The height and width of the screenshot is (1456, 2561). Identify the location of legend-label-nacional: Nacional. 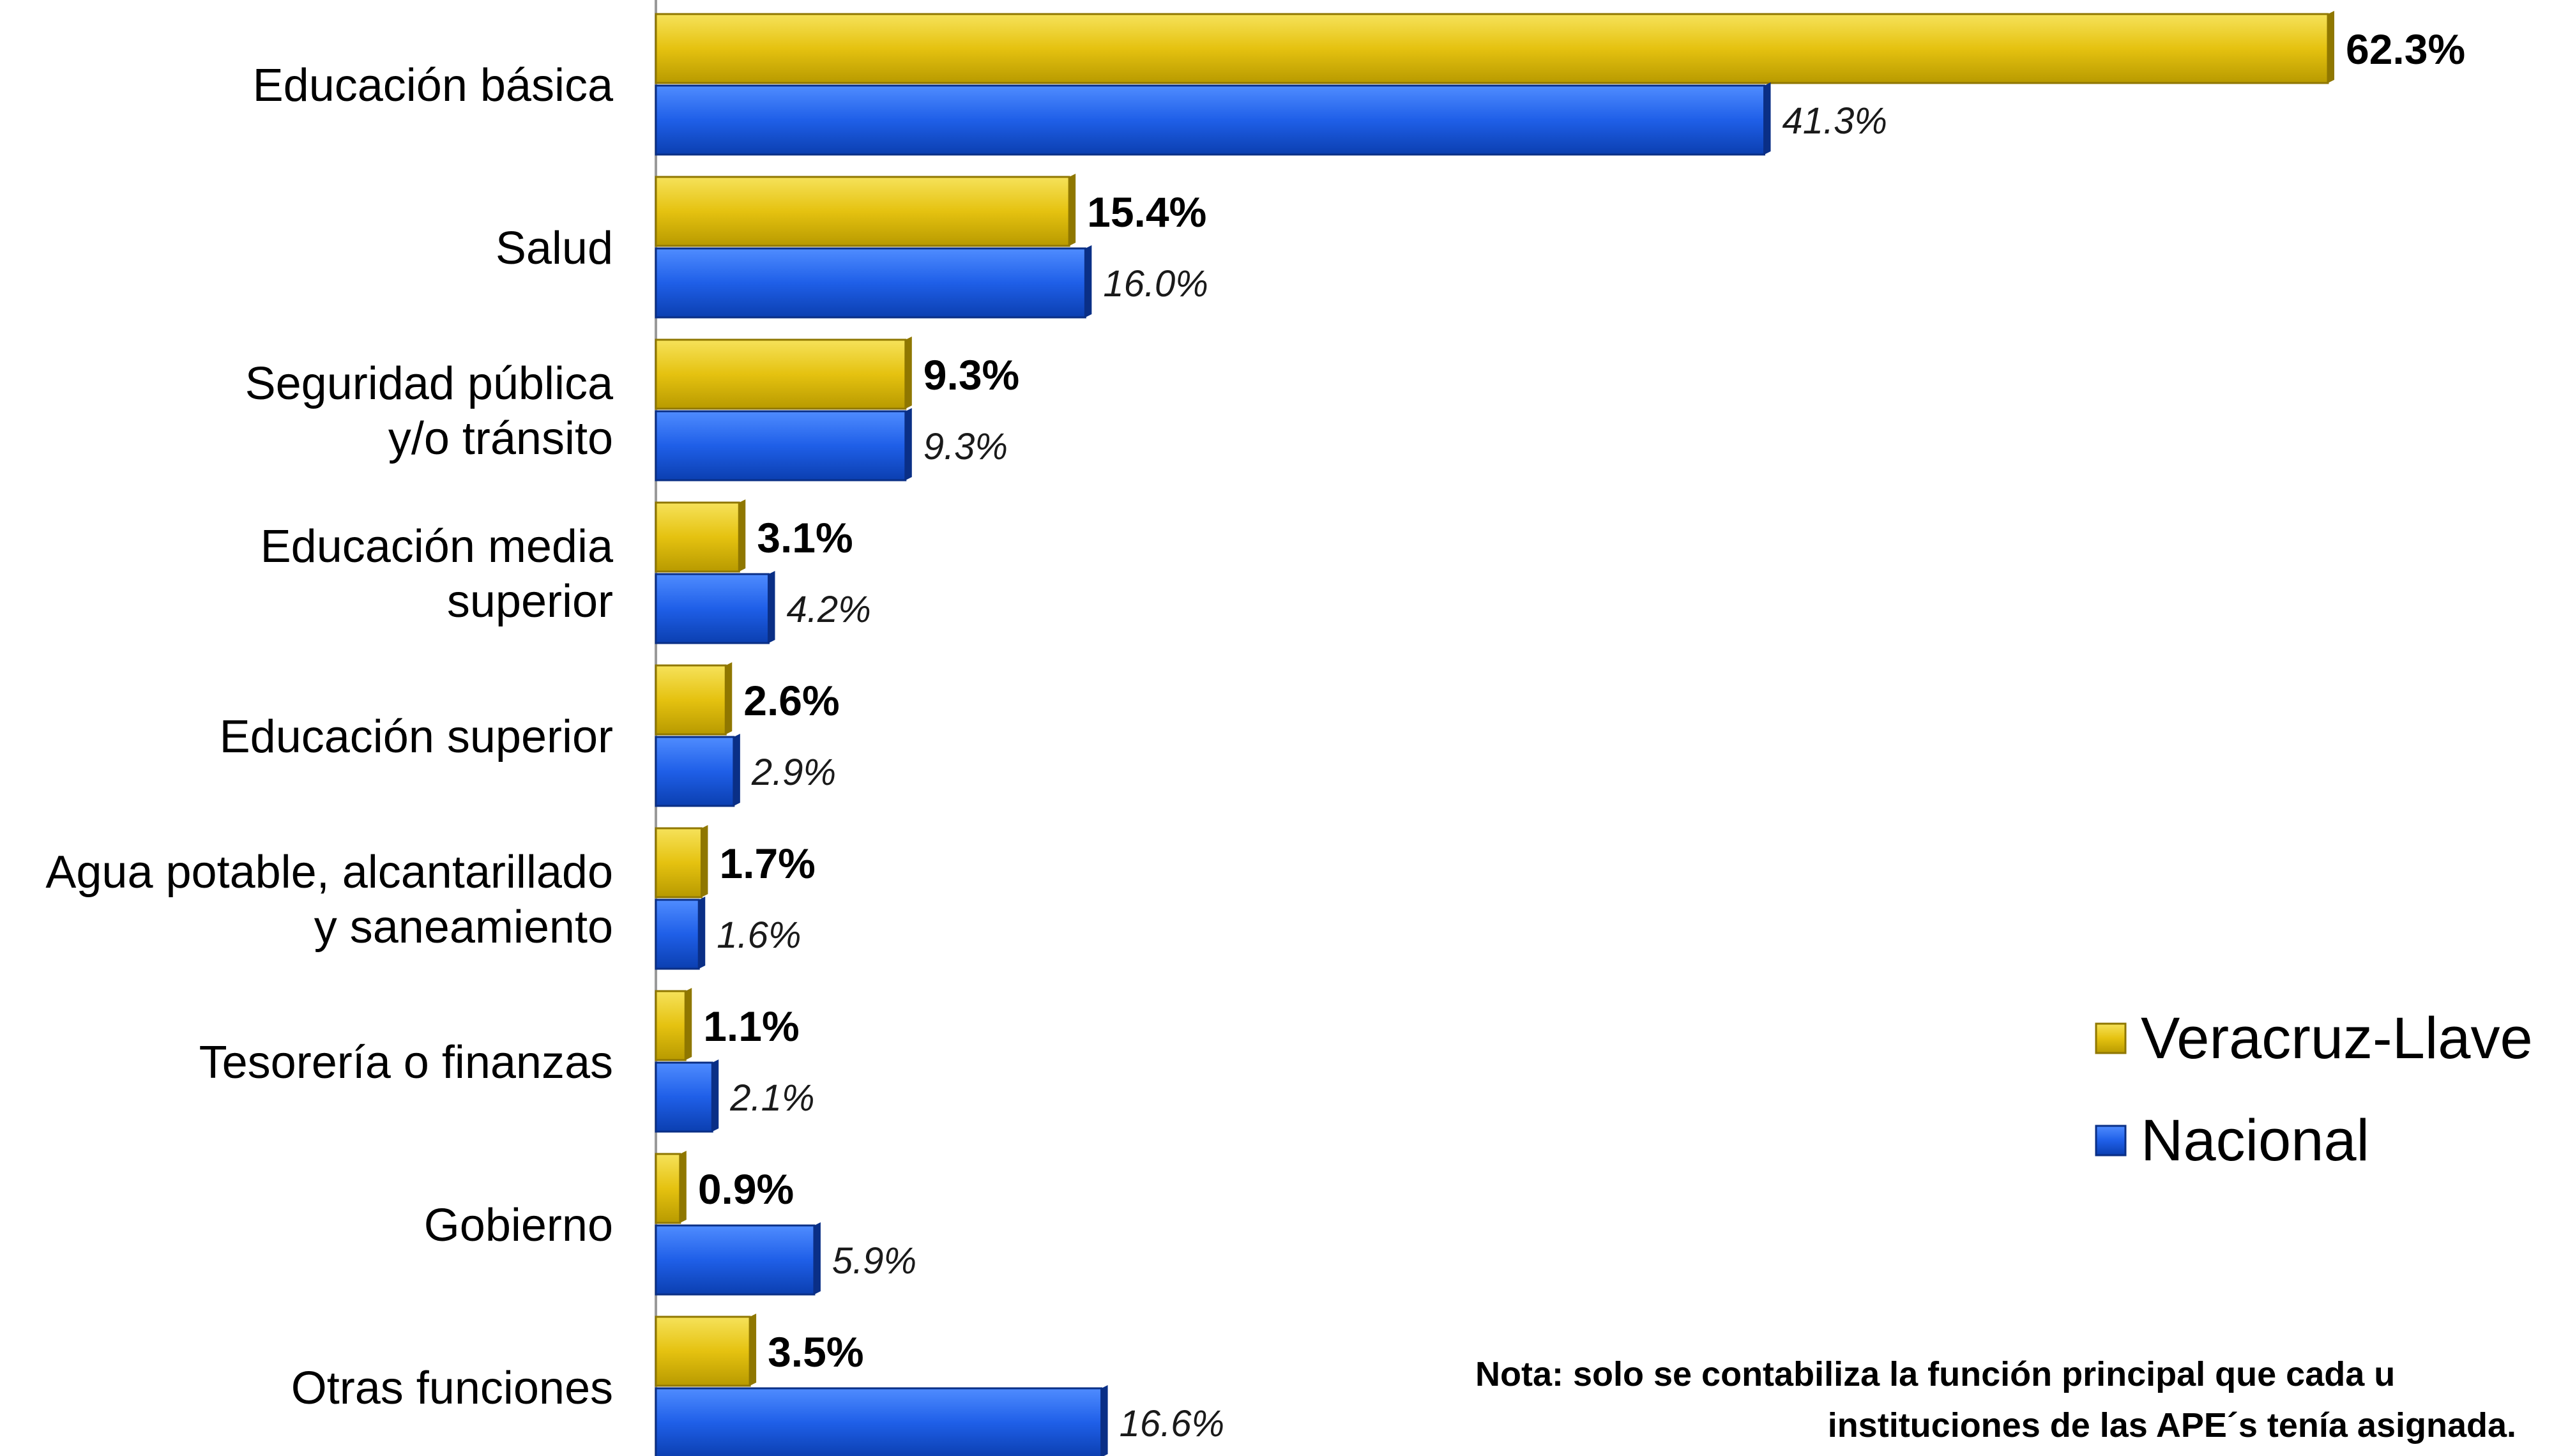
(2255, 1140).